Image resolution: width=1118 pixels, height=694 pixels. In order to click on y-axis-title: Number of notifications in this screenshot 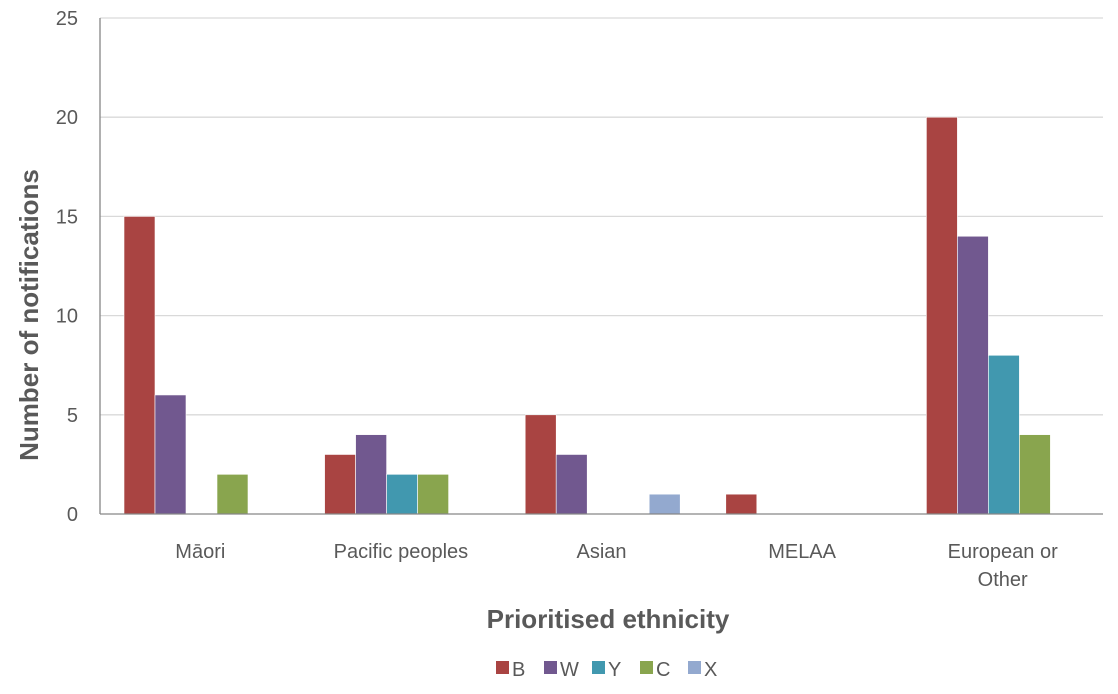, I will do `click(29, 315)`.